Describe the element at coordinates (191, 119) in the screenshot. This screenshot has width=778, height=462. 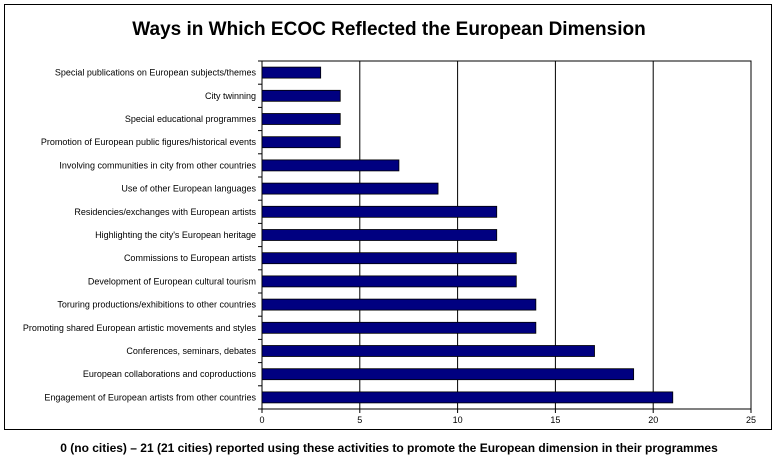
I see `category-label: Special educational programmes` at that location.